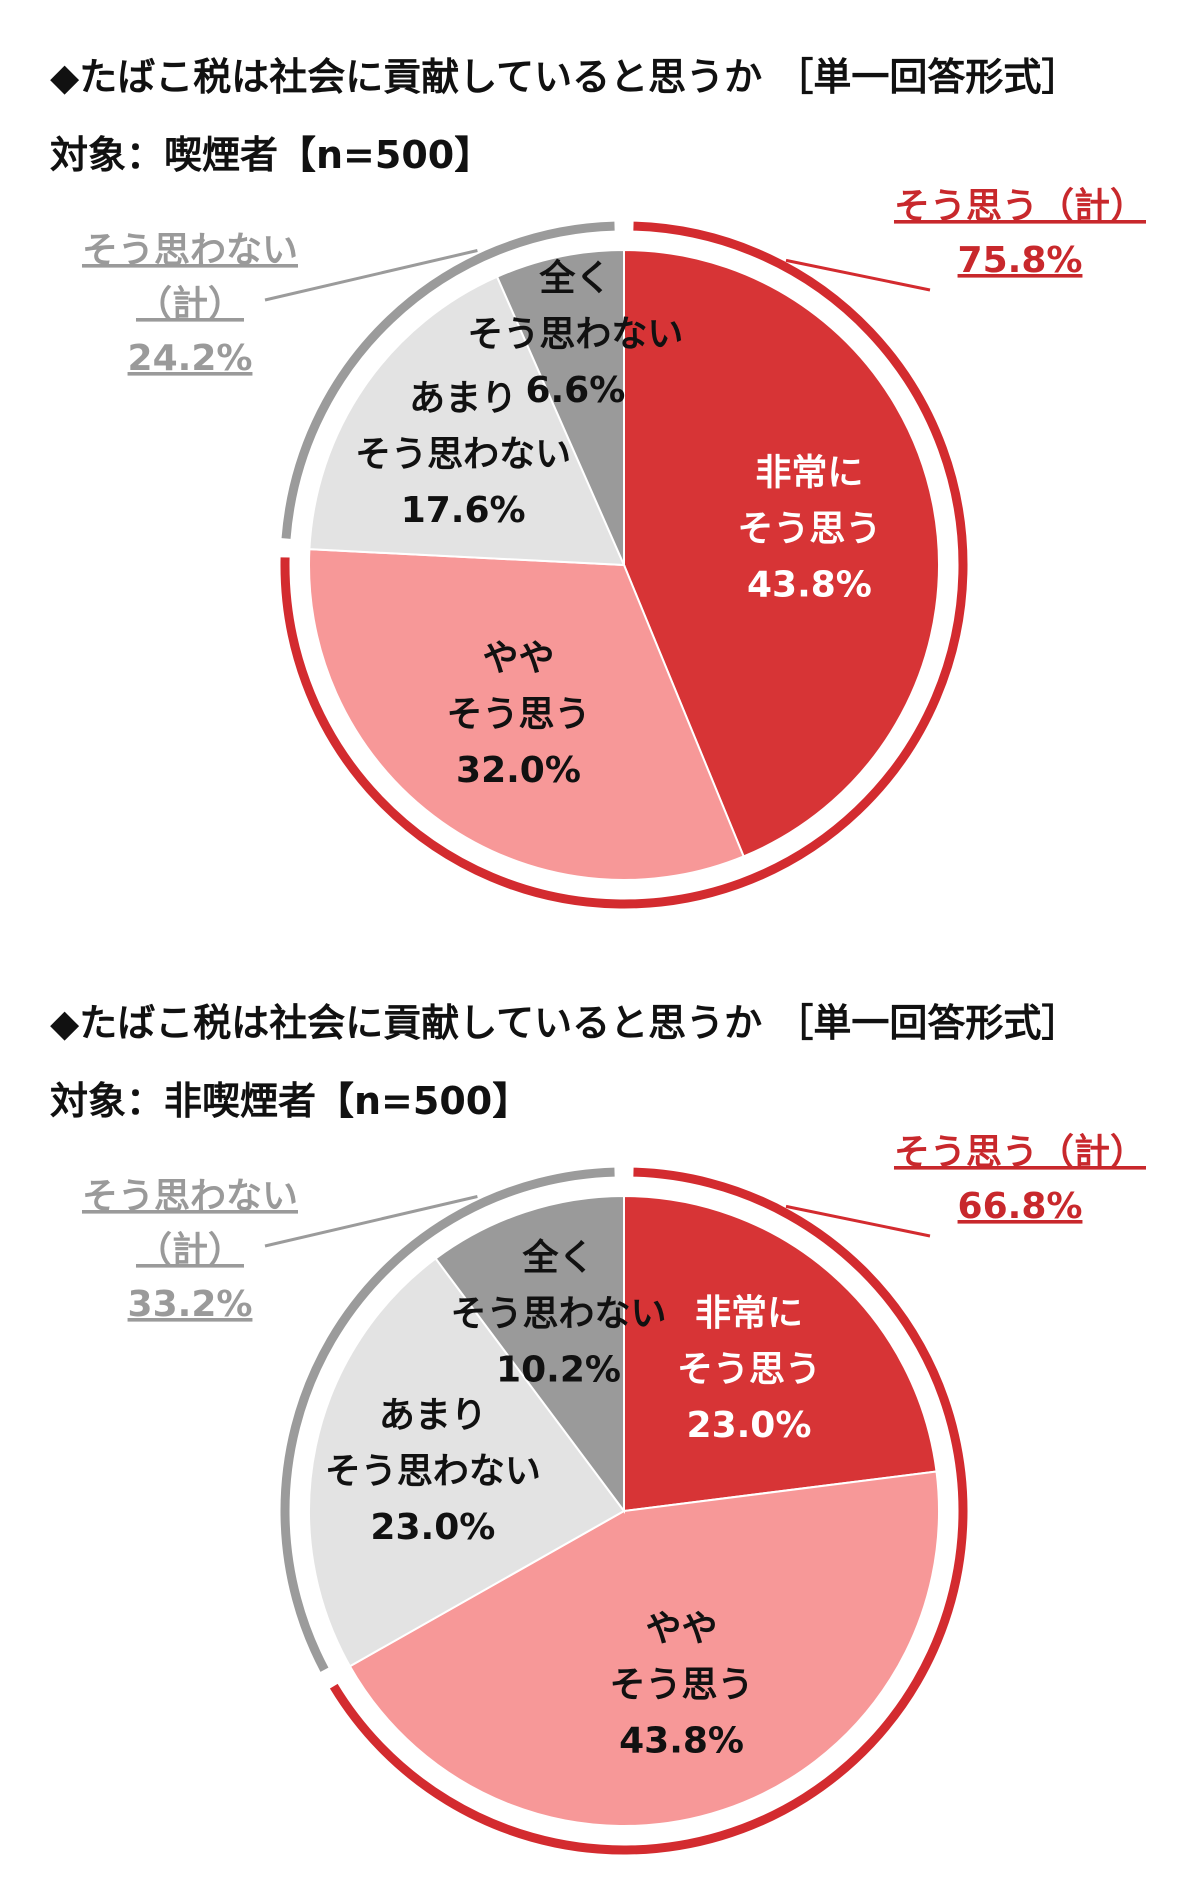 Image resolution: width=1200 pixels, height=1893 pixels. Describe the element at coordinates (463, 454) in the screenshot. I see `slice-not-much-label: あまりそう思わない 17.6%` at that location.